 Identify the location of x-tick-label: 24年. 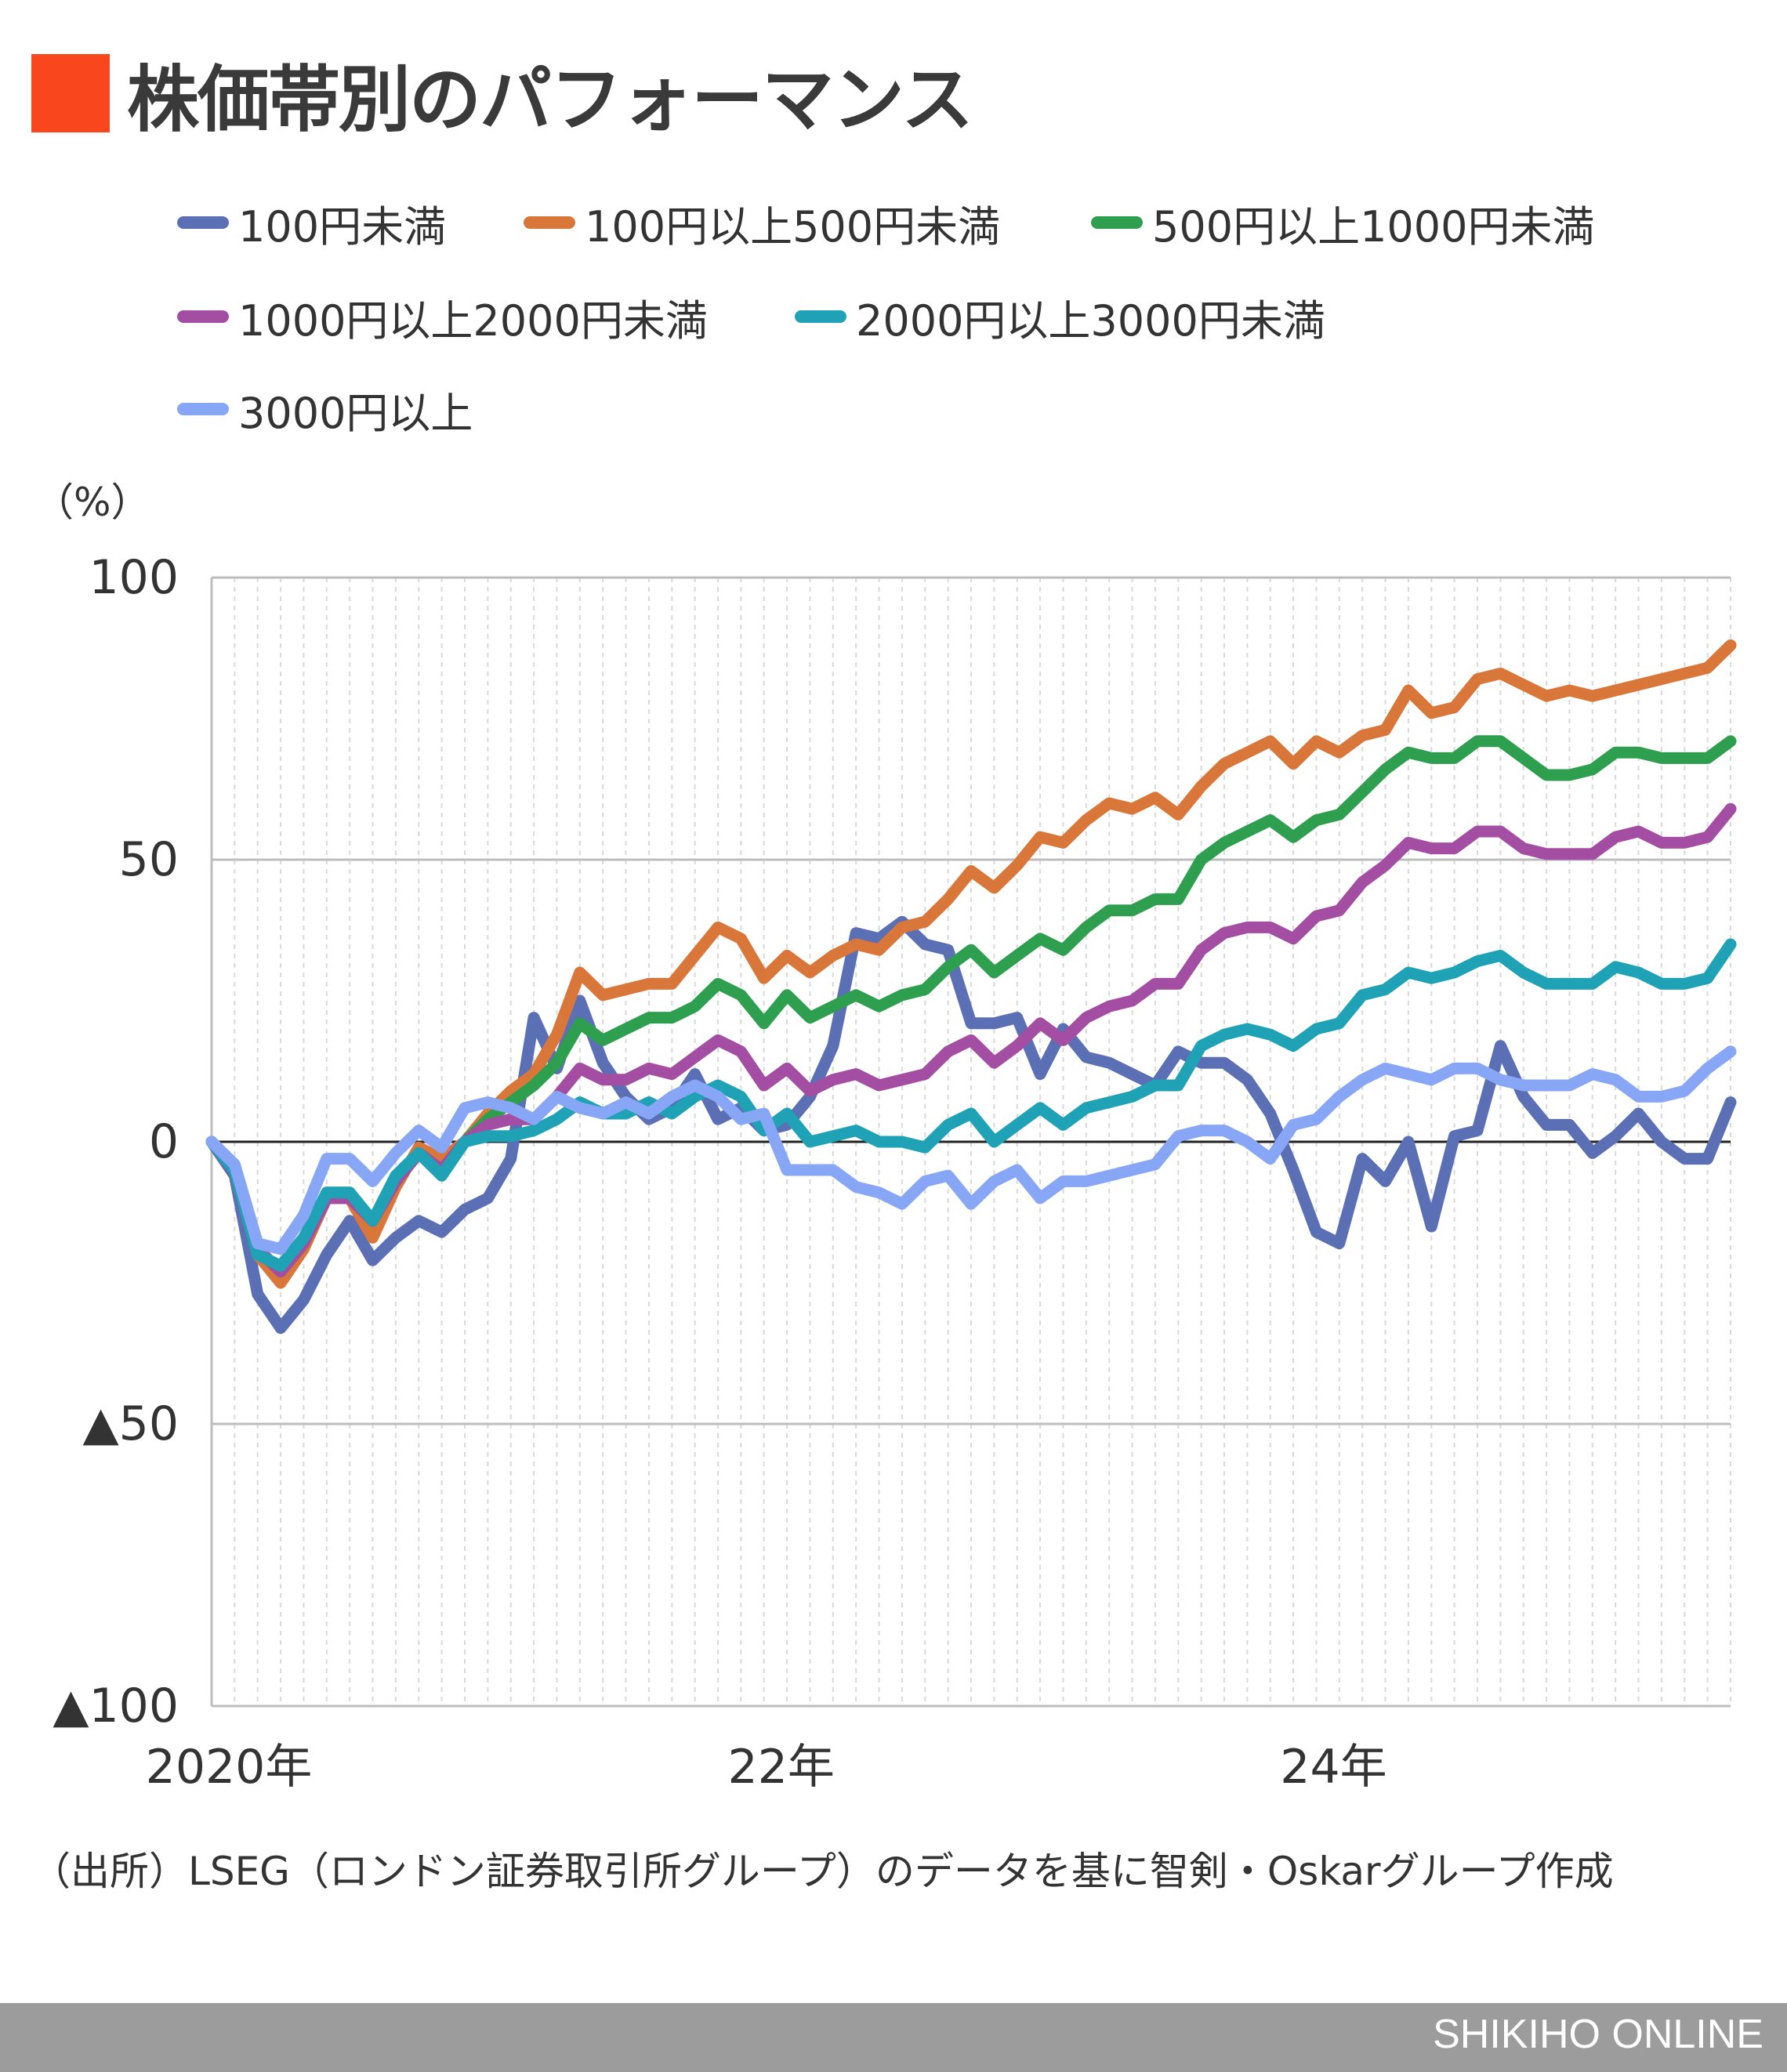
(1333, 1767).